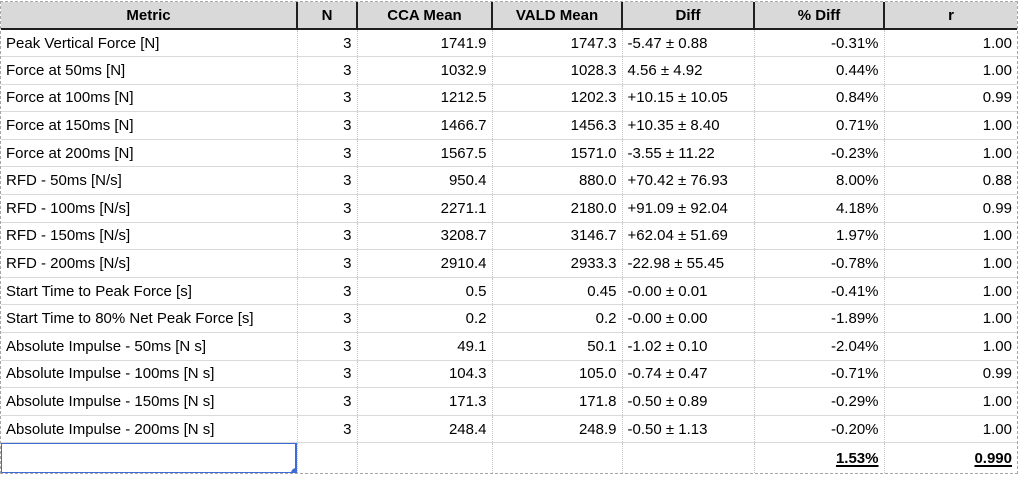  What do you see at coordinates (556, 16) in the screenshot?
I see `header-vald: VALD Mean` at bounding box center [556, 16].